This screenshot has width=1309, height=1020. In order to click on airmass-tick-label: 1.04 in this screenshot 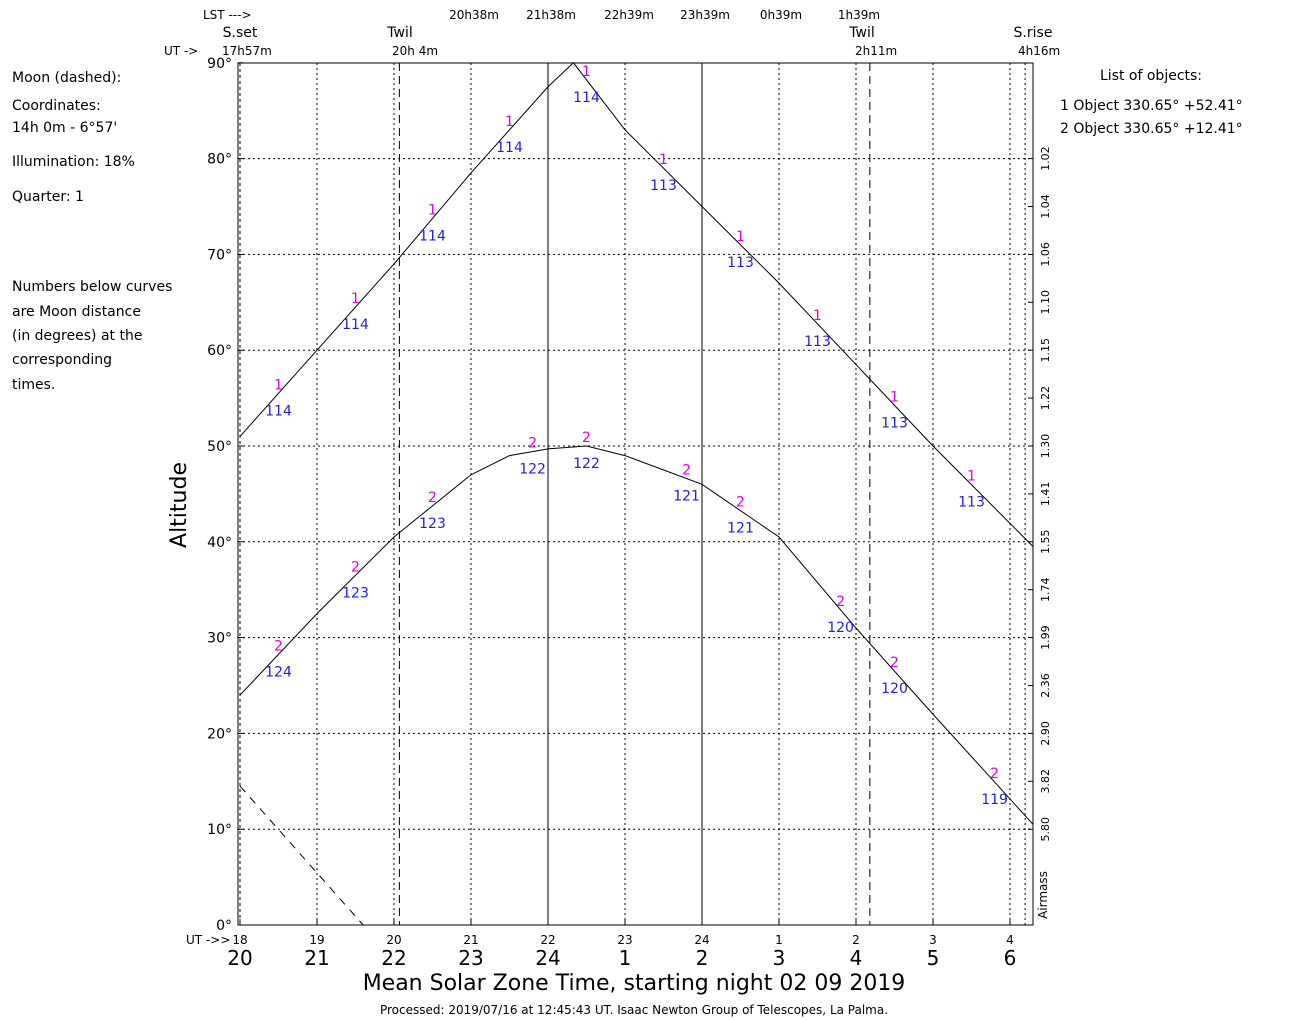, I will do `click(1045, 206)`.